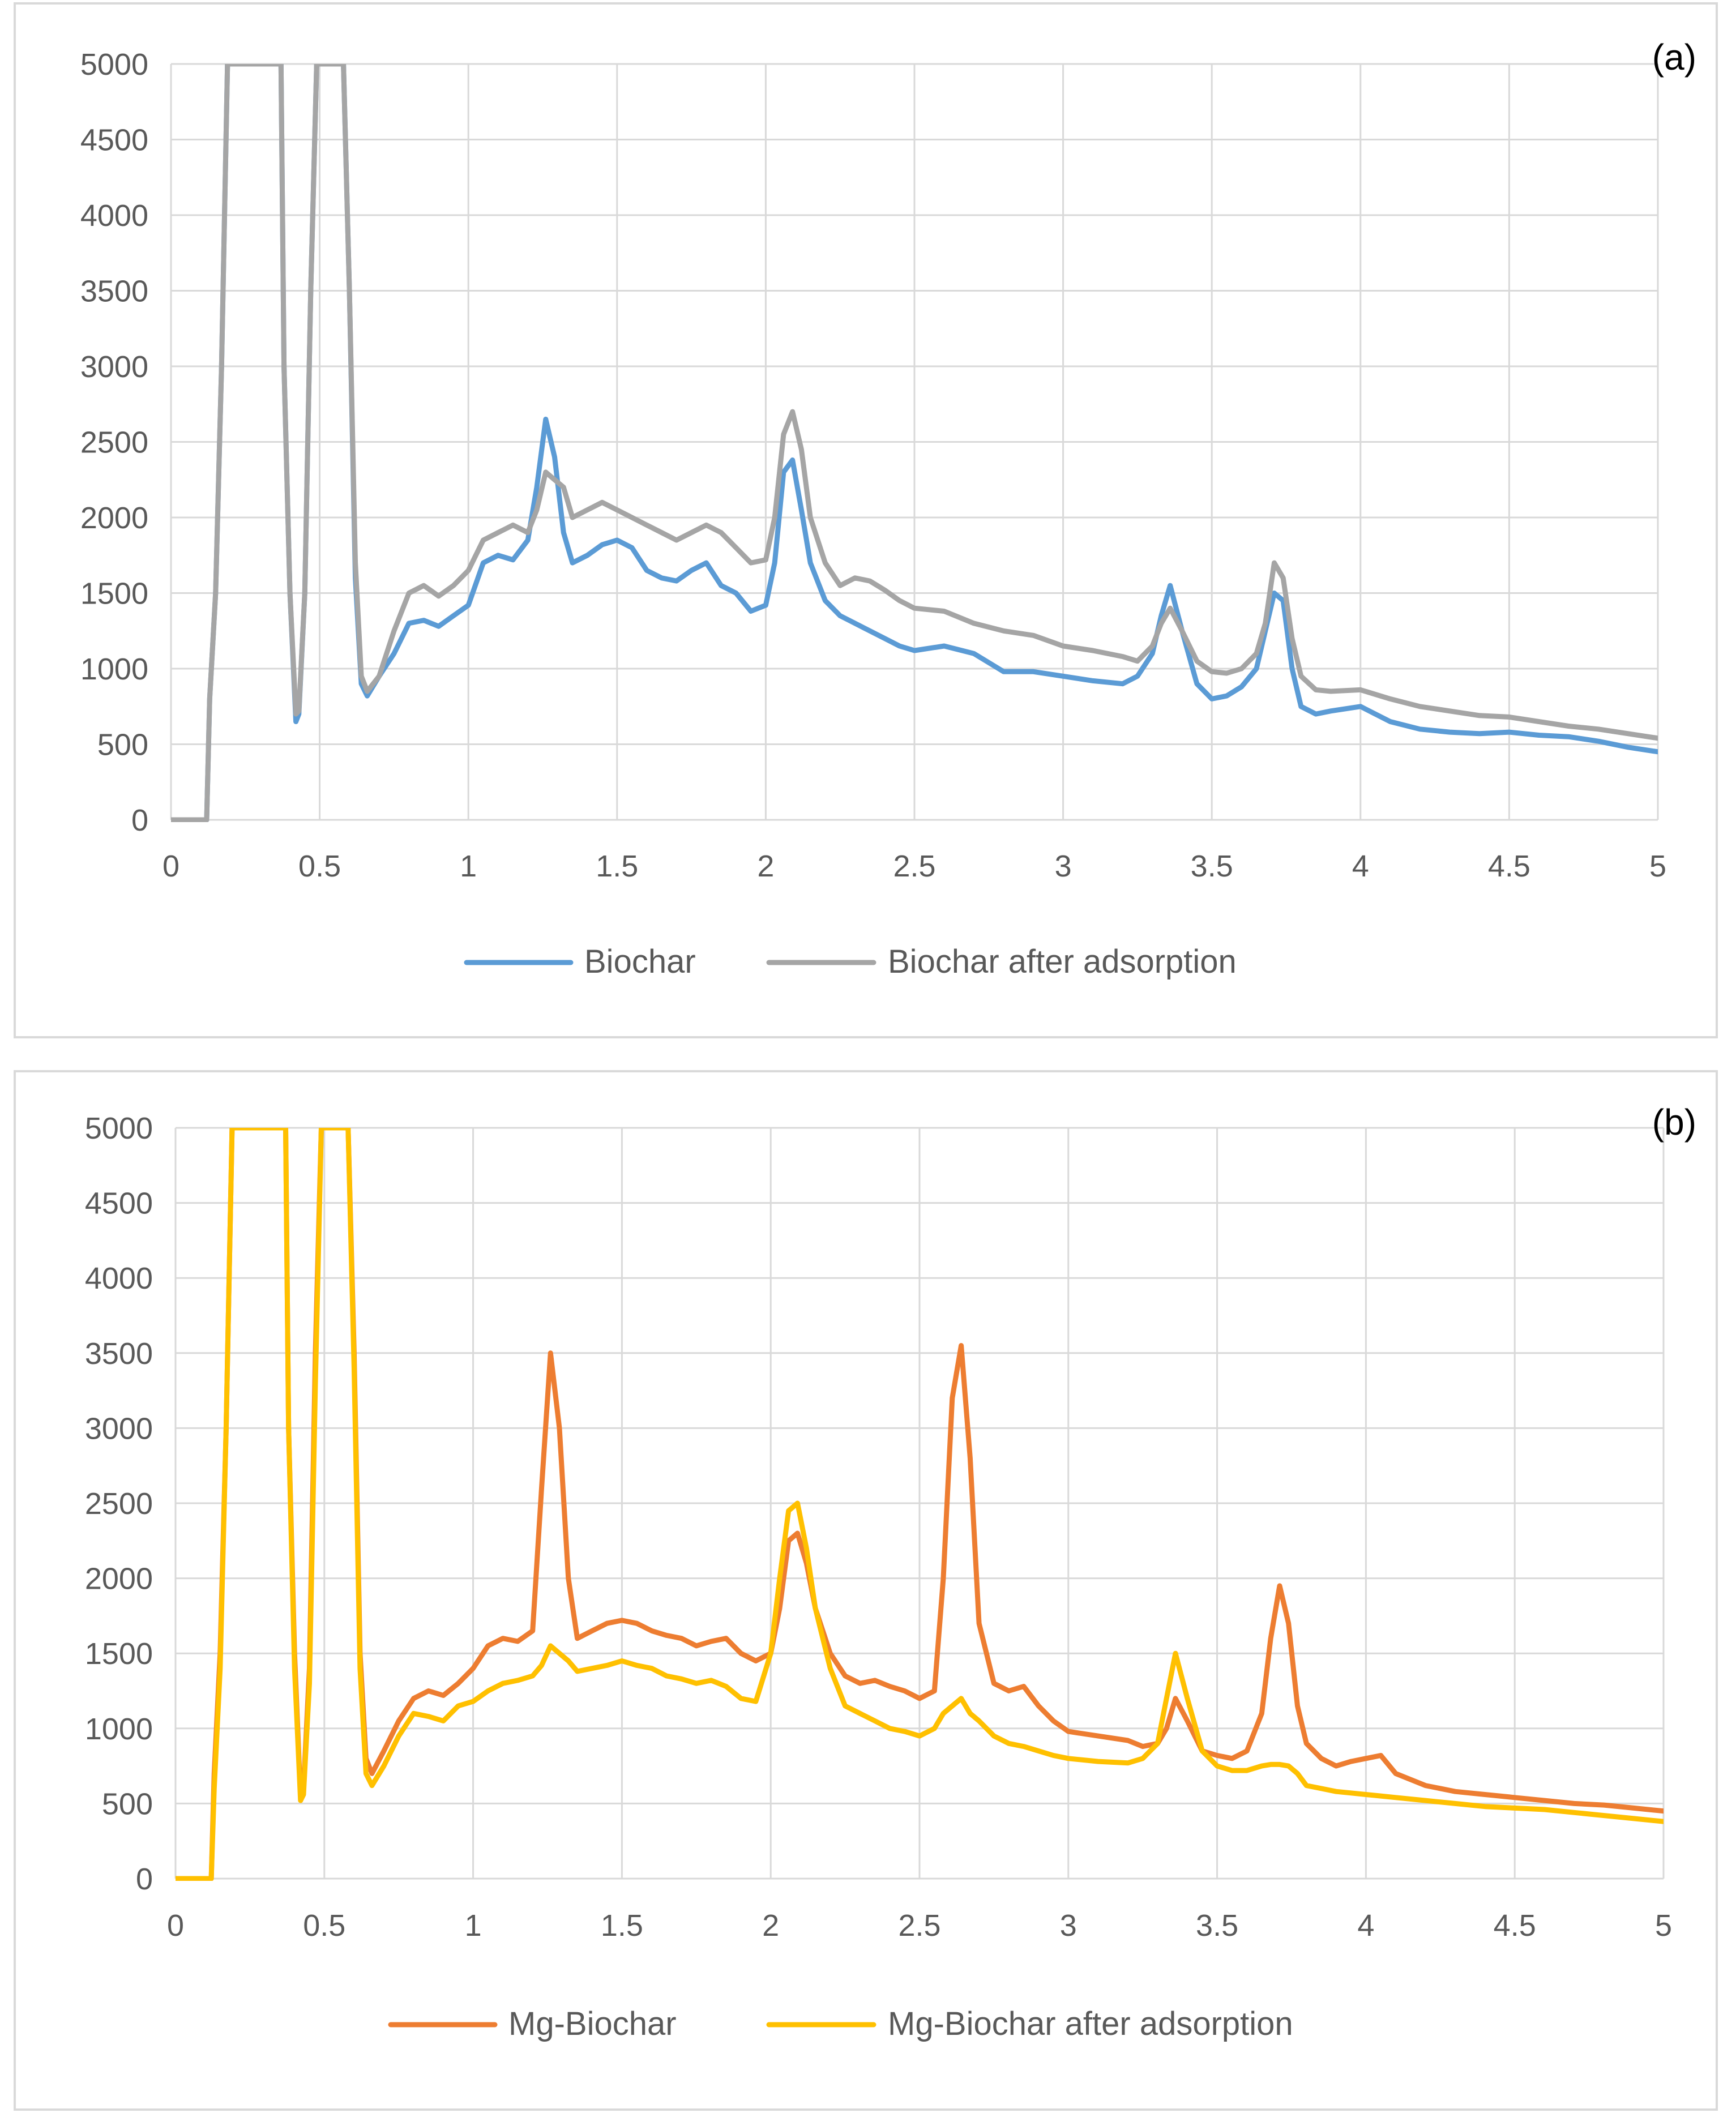 The image size is (1736, 2113). What do you see at coordinates (1090, 2023) in the screenshot?
I see `legend-label-2: Mg-Biochar after adsorption` at bounding box center [1090, 2023].